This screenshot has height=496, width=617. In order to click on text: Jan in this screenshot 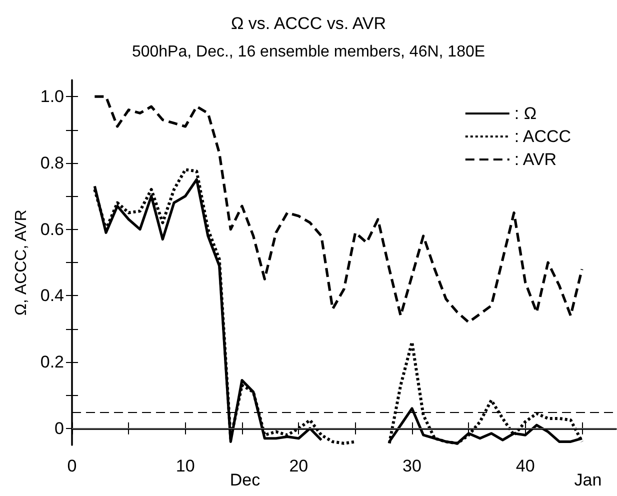, I will do `click(588, 480)`.